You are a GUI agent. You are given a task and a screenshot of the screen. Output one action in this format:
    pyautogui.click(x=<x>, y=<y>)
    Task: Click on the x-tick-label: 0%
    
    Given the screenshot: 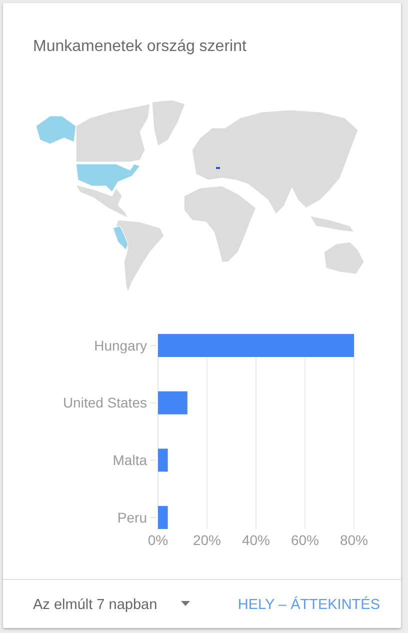 What is the action you would take?
    pyautogui.click(x=158, y=540)
    